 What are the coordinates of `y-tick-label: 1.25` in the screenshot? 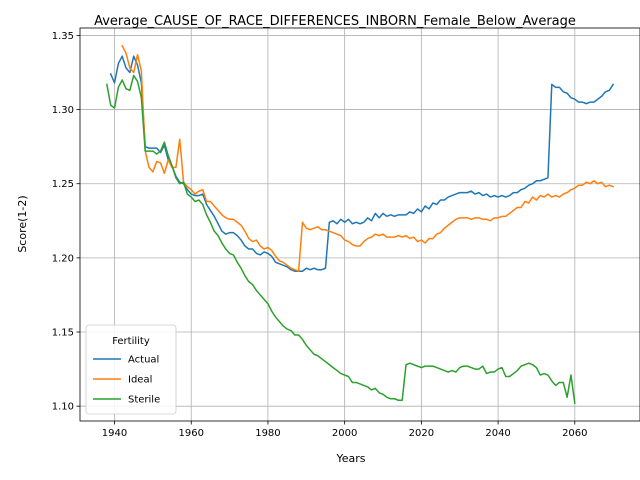 It's located at (63, 184).